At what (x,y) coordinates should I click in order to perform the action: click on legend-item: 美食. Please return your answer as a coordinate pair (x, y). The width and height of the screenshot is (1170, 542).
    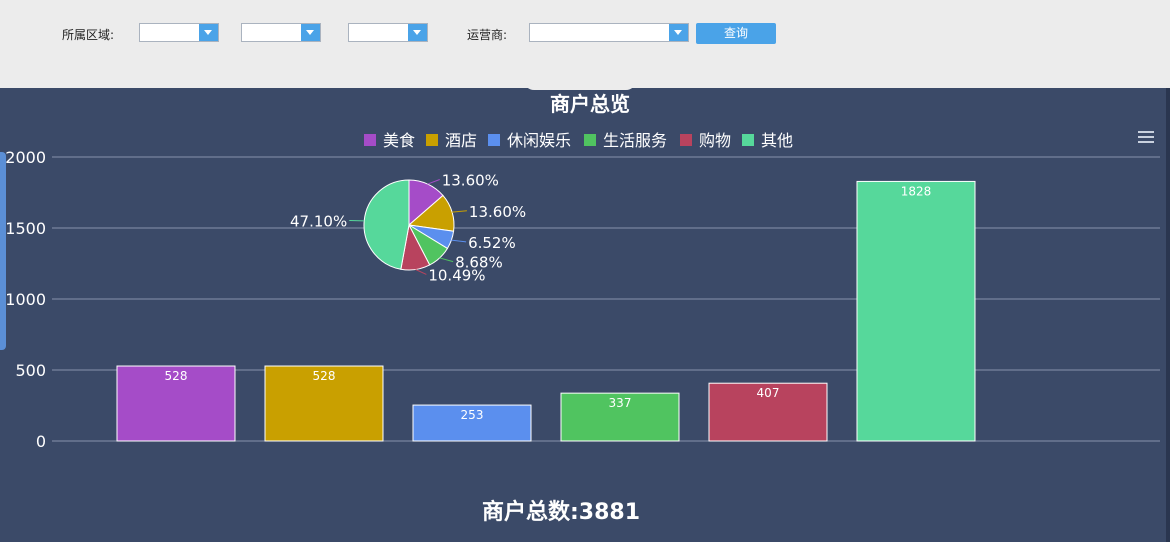
    Looking at the image, I should click on (399, 140).